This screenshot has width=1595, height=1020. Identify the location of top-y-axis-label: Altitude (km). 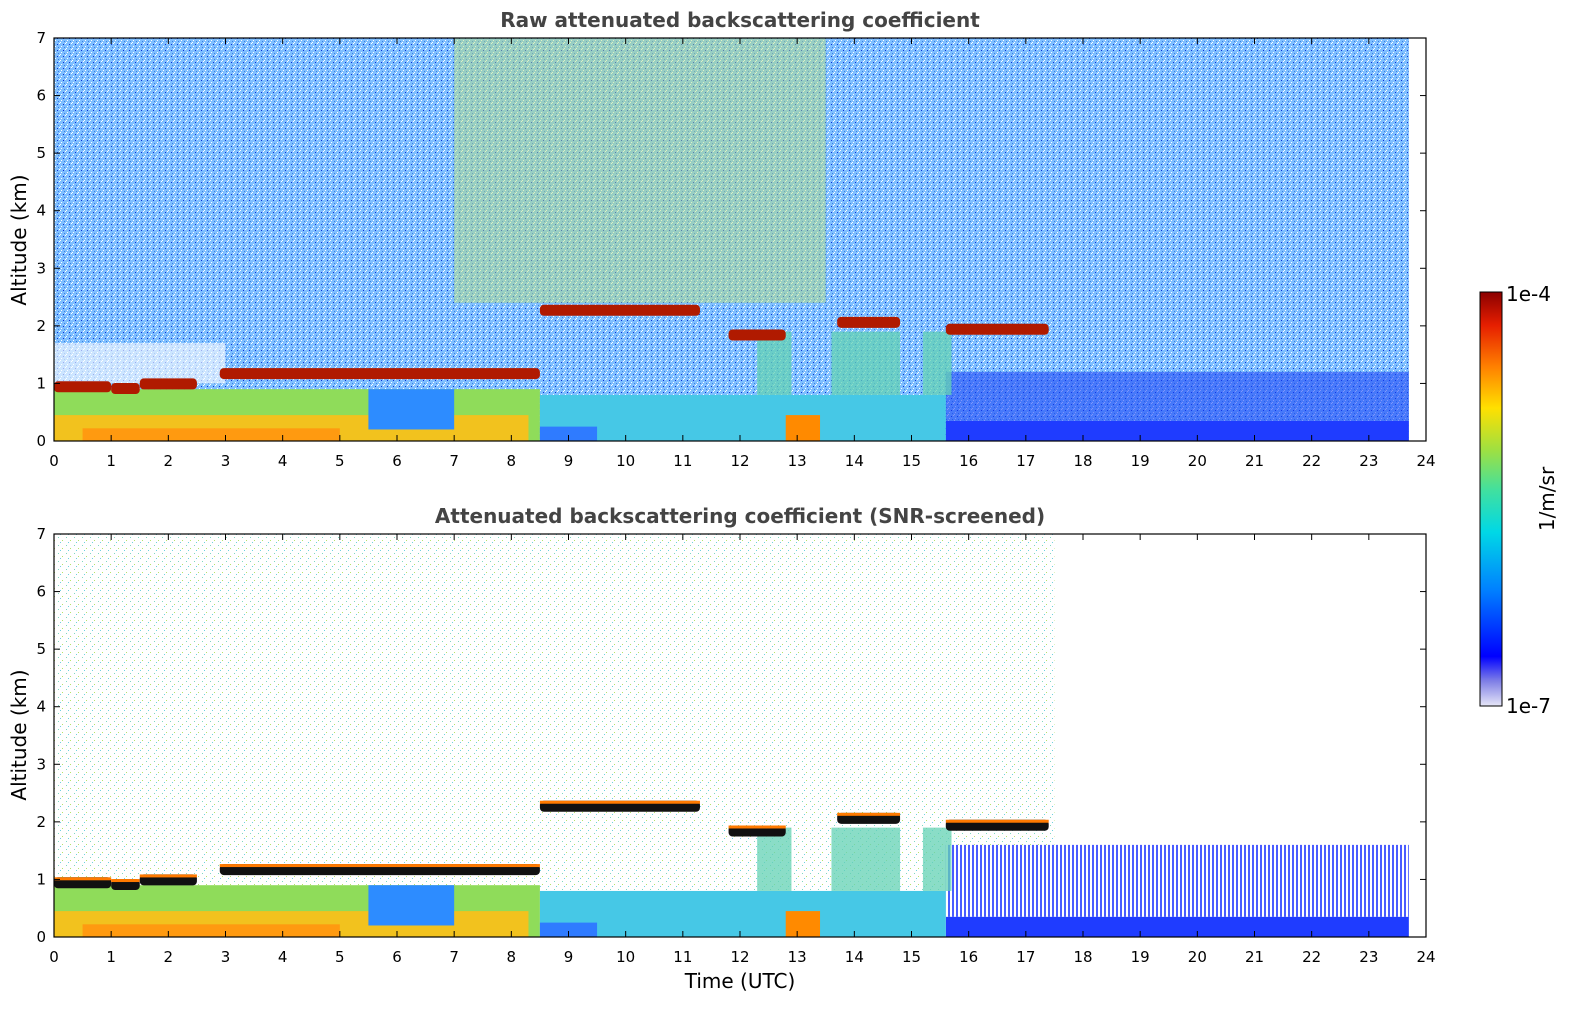
(19, 239).